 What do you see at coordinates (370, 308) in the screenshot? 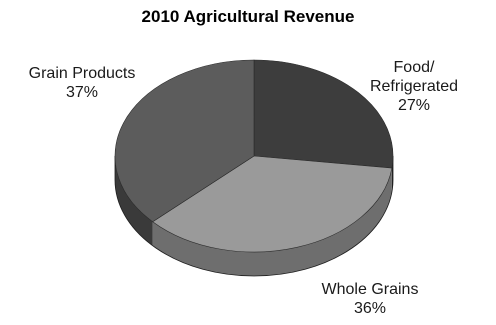
I see `slice-percent-label: 36%` at bounding box center [370, 308].